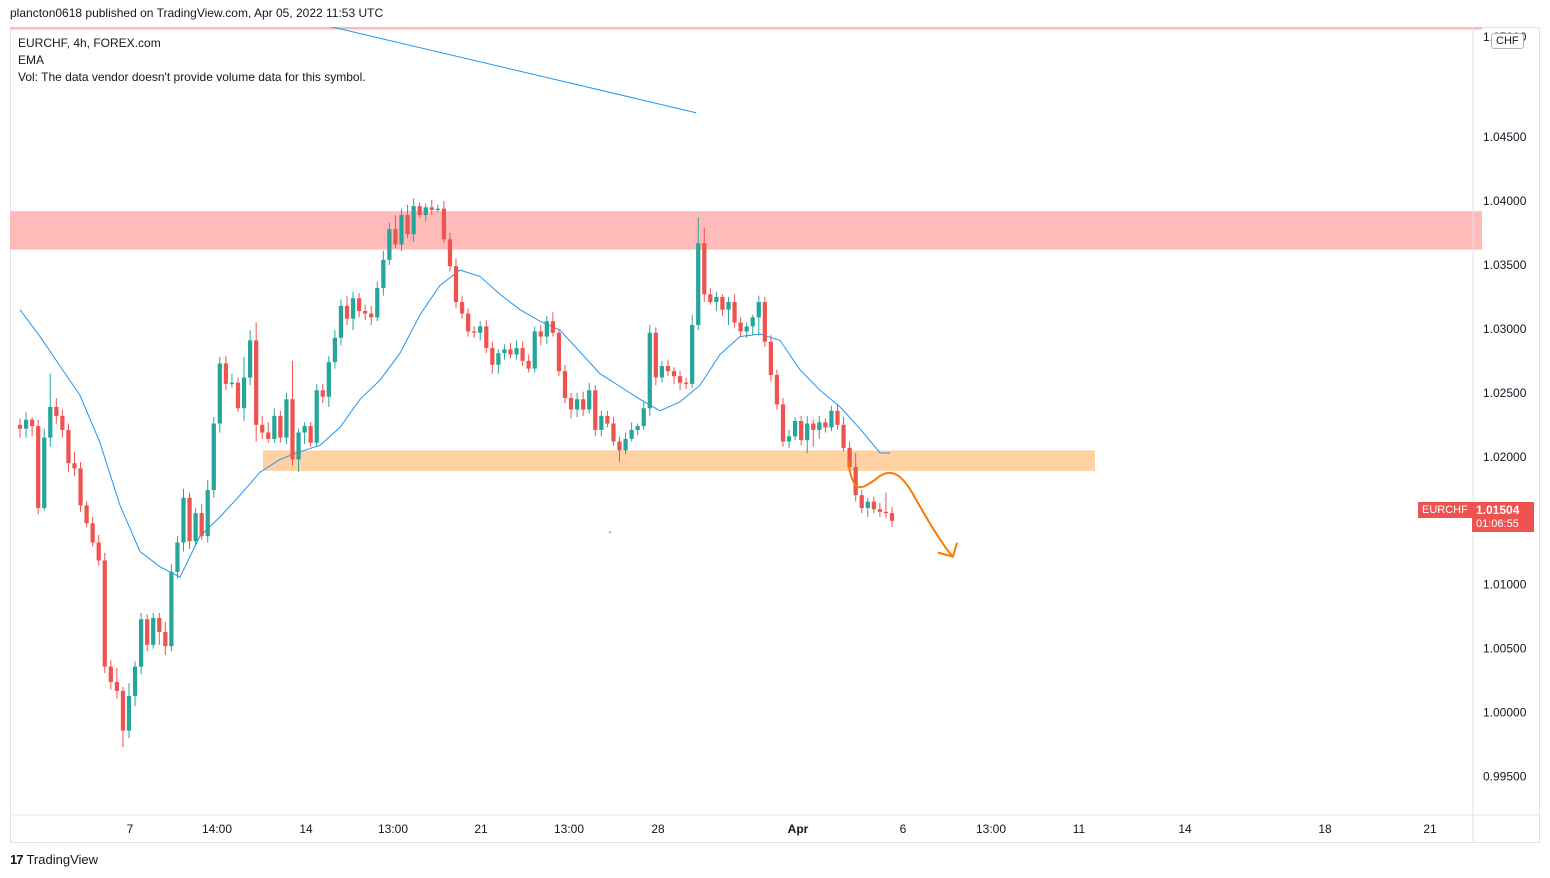 Image resolution: width=1550 pixels, height=878 pixels. I want to click on y-tick-label: 1.02500, so click(1505, 393).